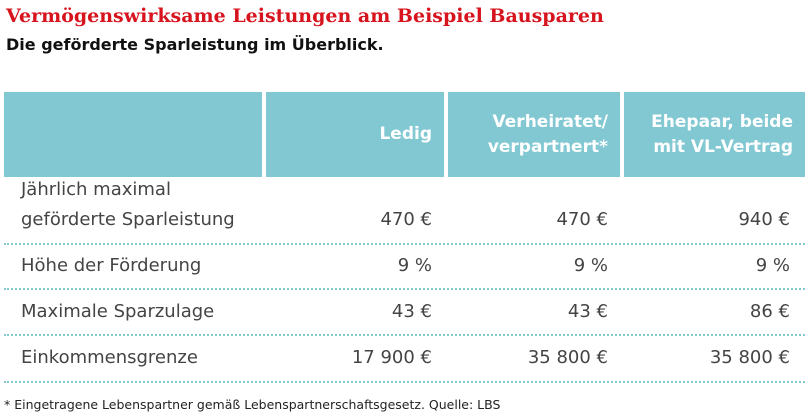  Describe the element at coordinates (764, 219) in the screenshot. I see `cell-value: 940 €` at that location.